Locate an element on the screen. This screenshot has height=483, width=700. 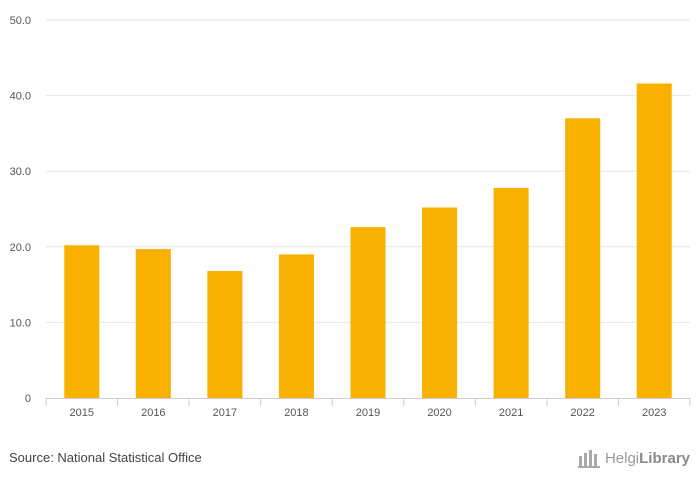
x-tick-label: 2016 is located at coordinates (153, 413).